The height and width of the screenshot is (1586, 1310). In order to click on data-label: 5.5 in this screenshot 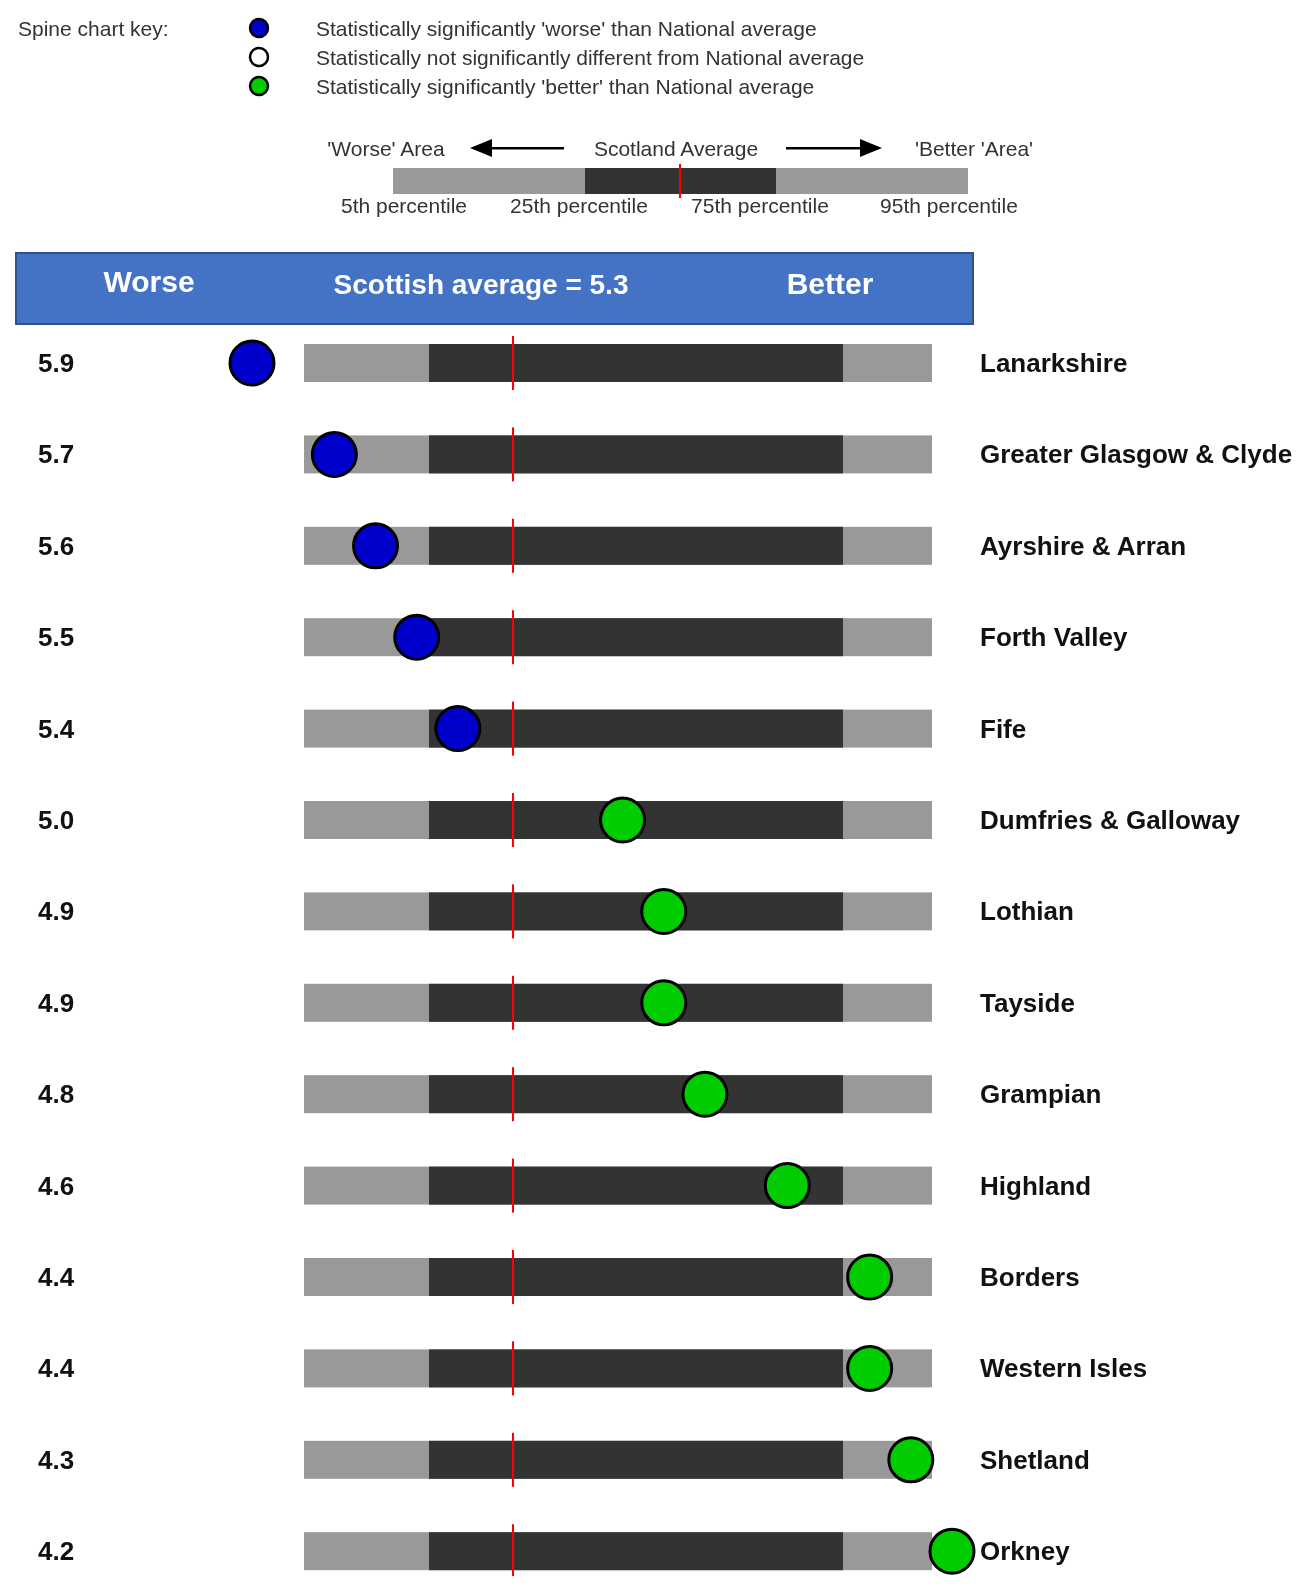, I will do `click(56, 637)`.